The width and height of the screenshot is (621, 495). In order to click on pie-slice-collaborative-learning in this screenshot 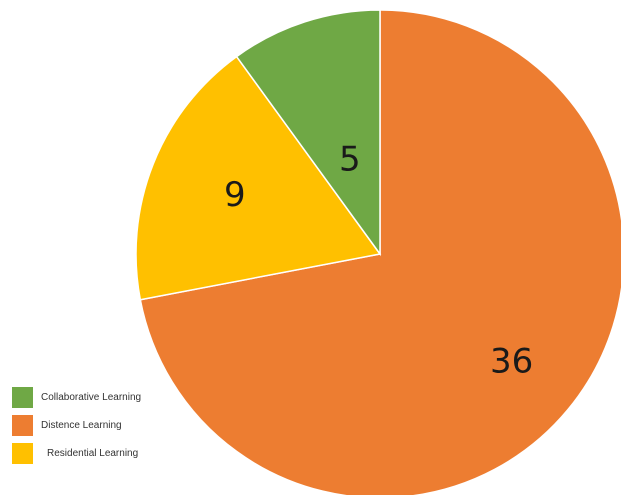, I will do `click(308, 133)`.